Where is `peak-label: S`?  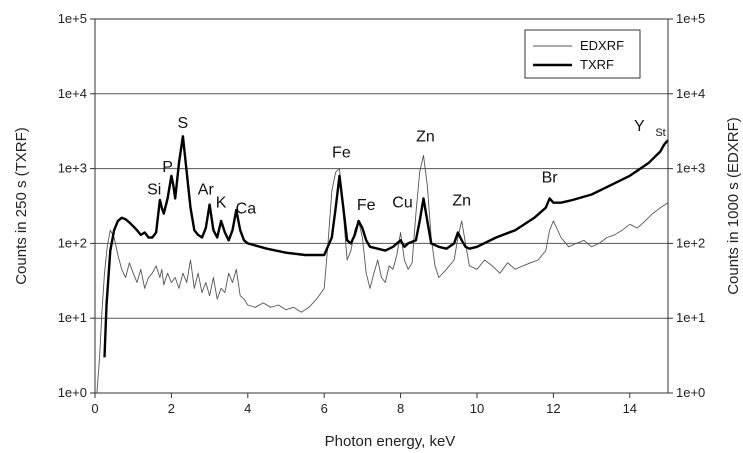 peak-label: S is located at coordinates (183, 123).